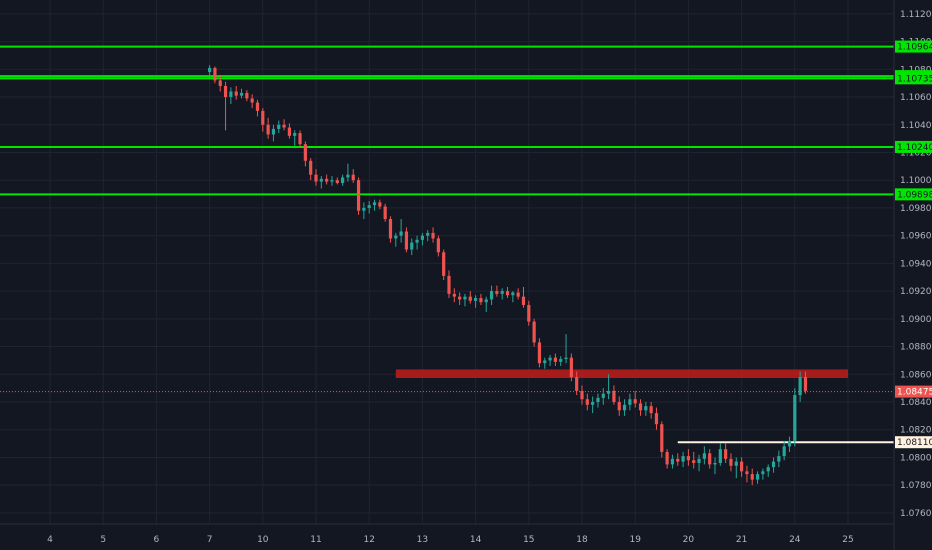 This screenshot has height=550, width=932. What do you see at coordinates (263, 540) in the screenshot?
I see `x-tick-label: 10` at bounding box center [263, 540].